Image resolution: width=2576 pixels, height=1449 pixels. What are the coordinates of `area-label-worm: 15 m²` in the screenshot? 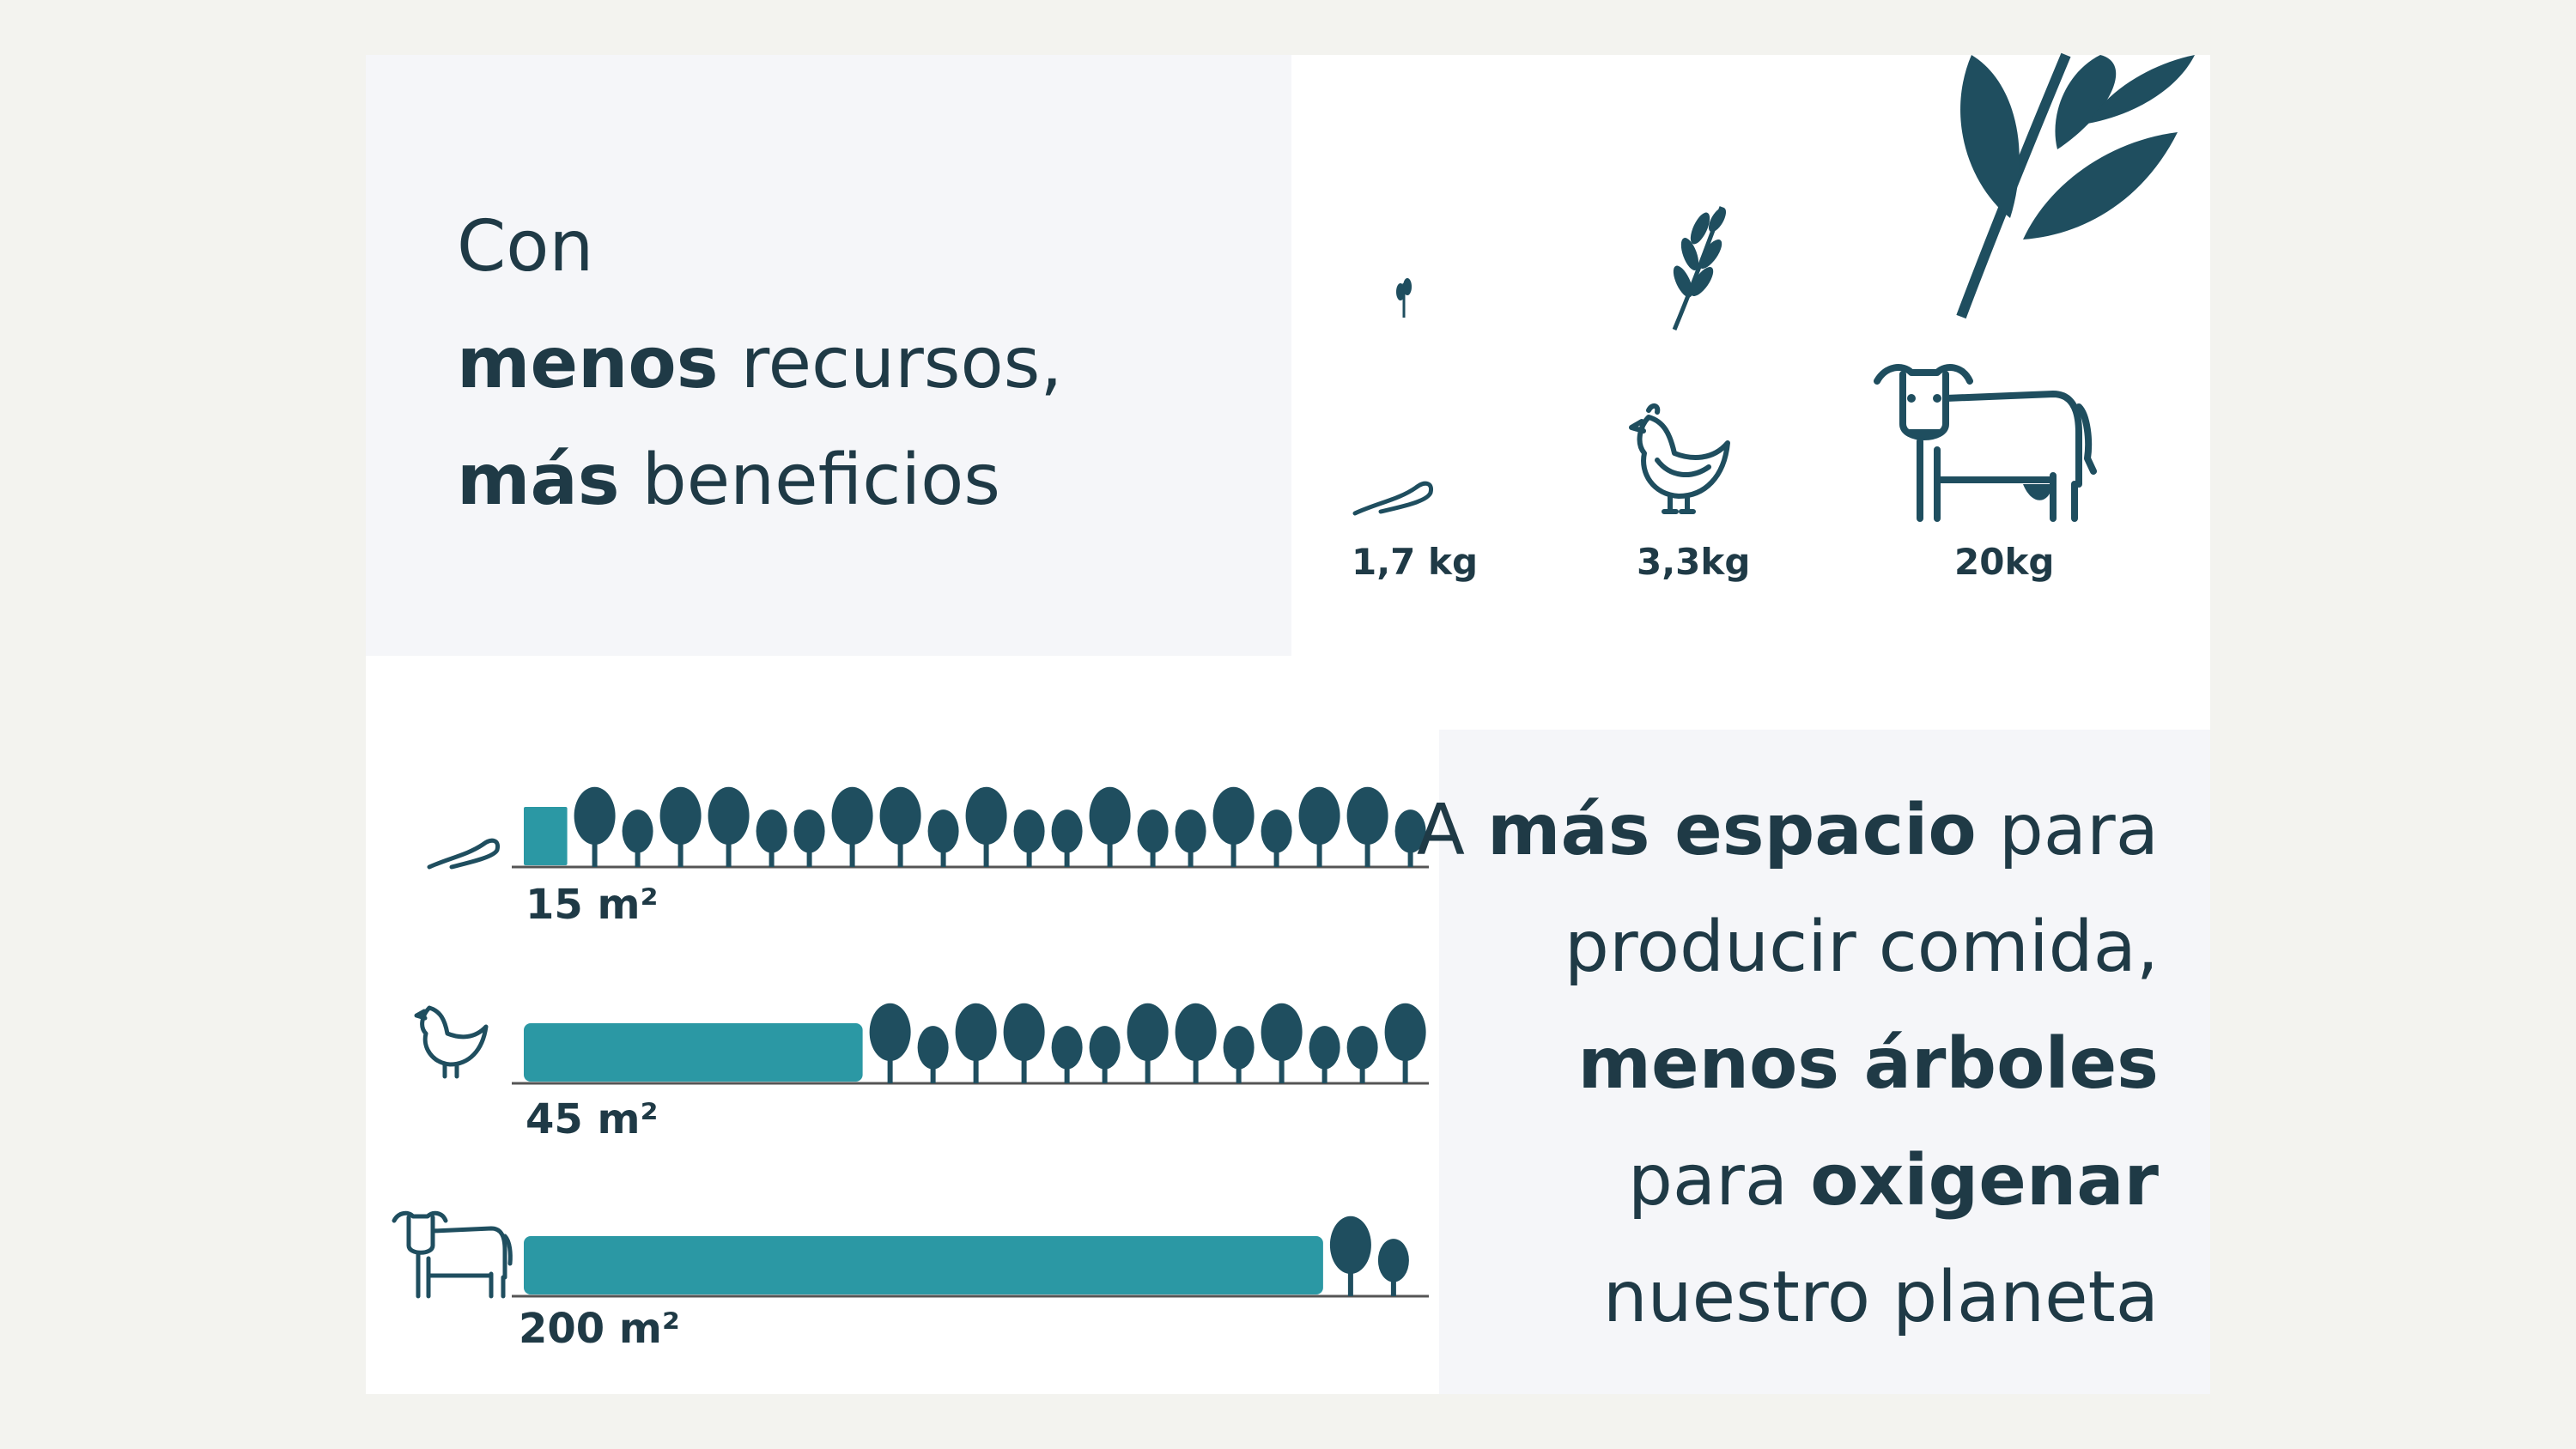 It's located at (592, 905).